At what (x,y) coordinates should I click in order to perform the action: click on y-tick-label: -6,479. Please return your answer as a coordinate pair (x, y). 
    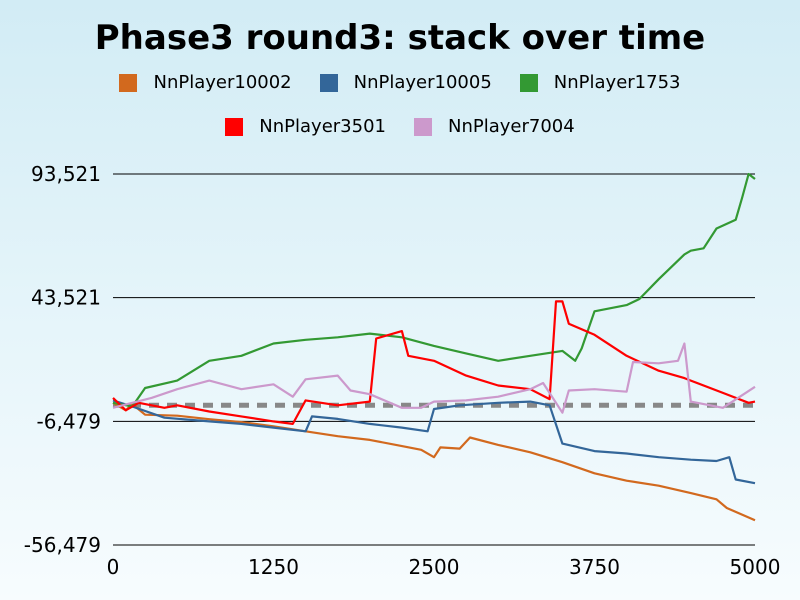
    Looking at the image, I should click on (69, 421).